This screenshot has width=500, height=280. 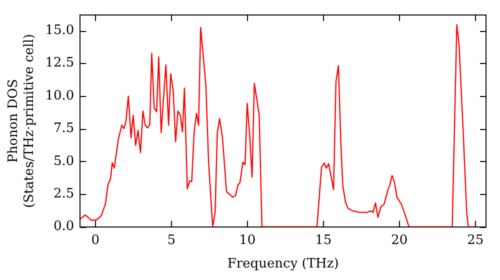 I want to click on x-tick-label: 10, so click(x=247, y=240).